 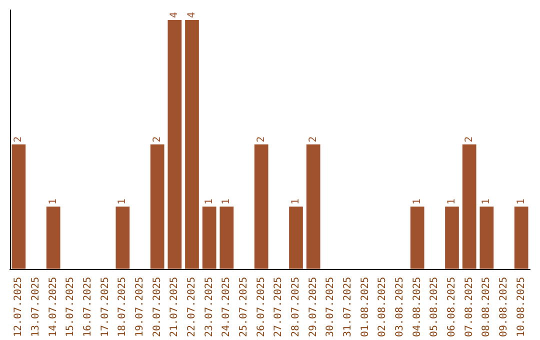 I want to click on x-tick-label: 03.08.2025, so click(x=400, y=307).